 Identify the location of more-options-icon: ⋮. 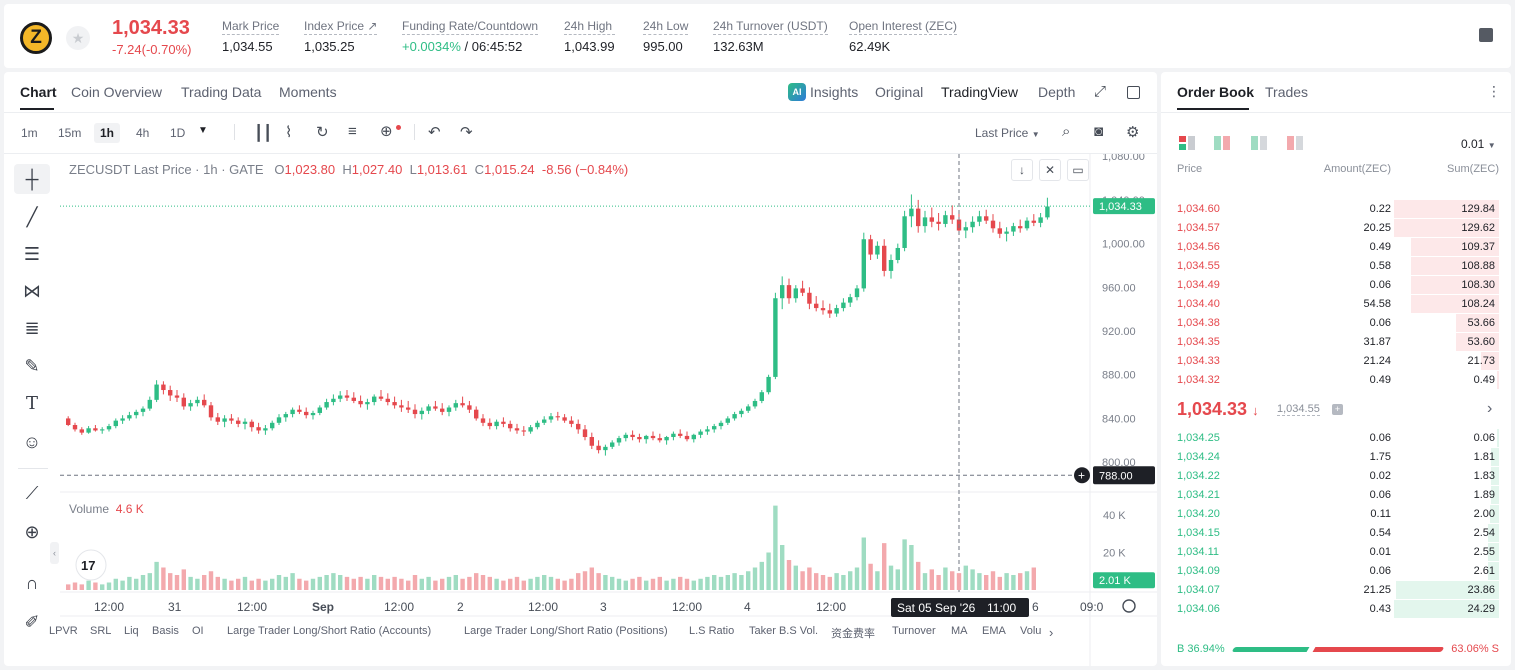
(1494, 91).